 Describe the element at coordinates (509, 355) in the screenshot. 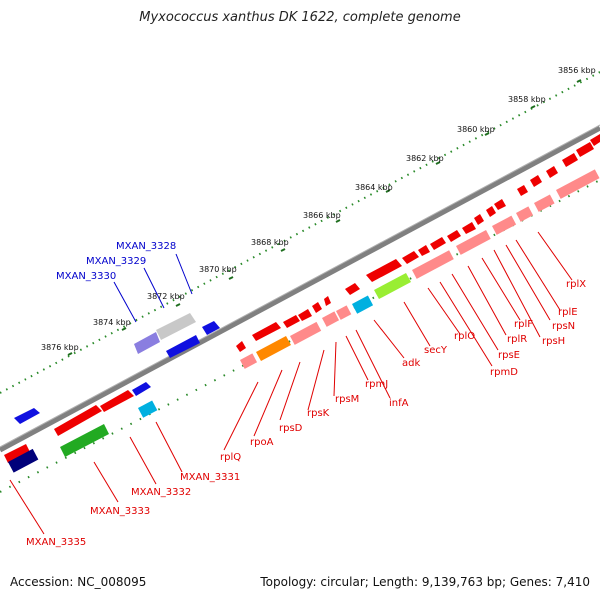

I see `gene-label: rpsE` at that location.